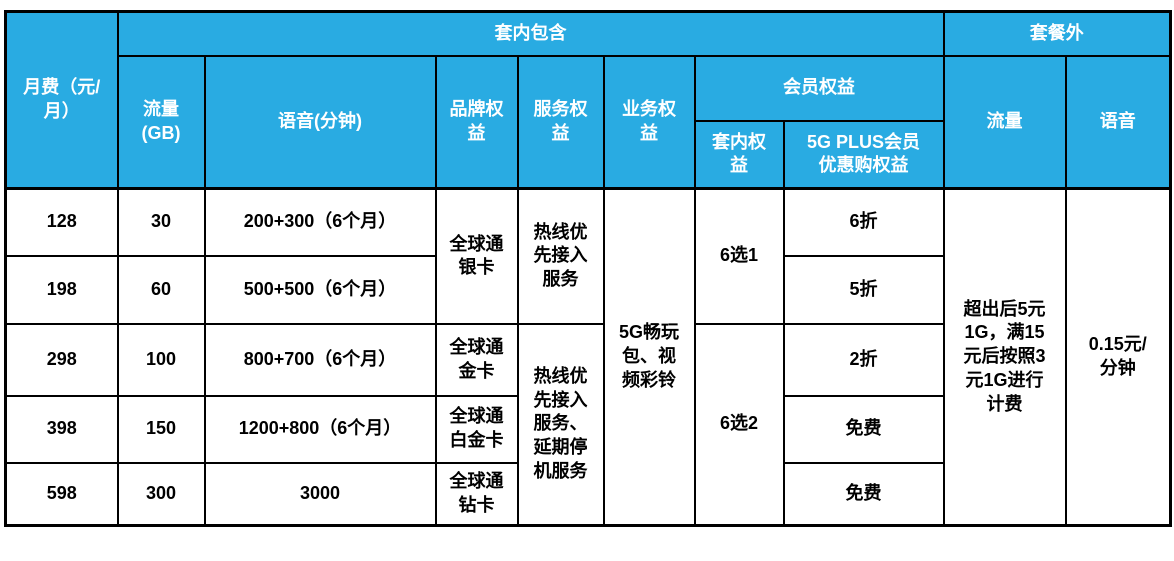  Describe the element at coordinates (476, 256) in the screenshot. I see `cell-brand-silver: 全球通 银卡` at that location.